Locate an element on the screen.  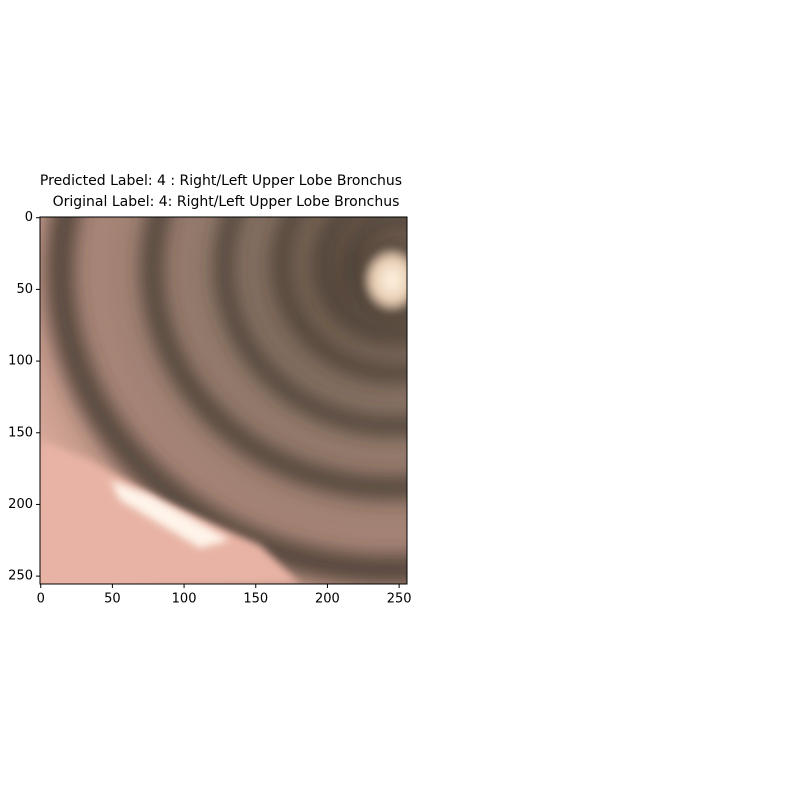
y-tick-label: 250 is located at coordinates (20, 576).